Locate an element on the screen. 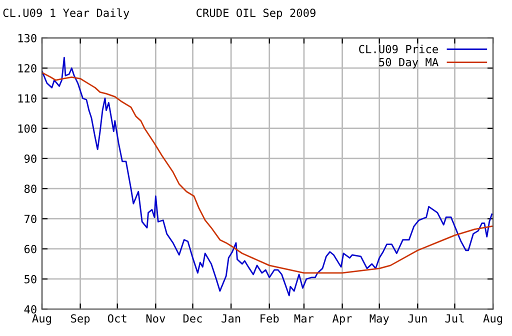  y-tick-label: 40 is located at coordinates (30, 309).